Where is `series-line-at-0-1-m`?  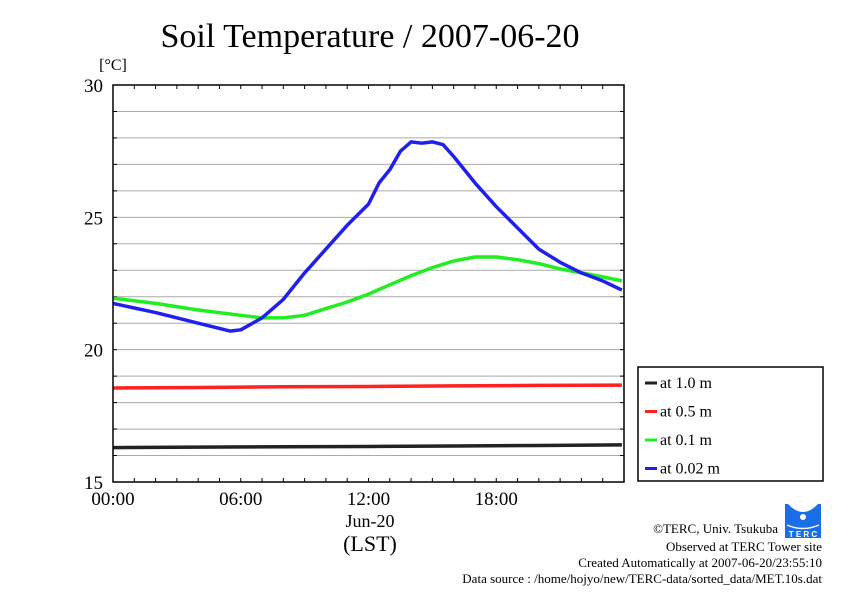
series-line-at-0-1-m is located at coordinates (367, 287).